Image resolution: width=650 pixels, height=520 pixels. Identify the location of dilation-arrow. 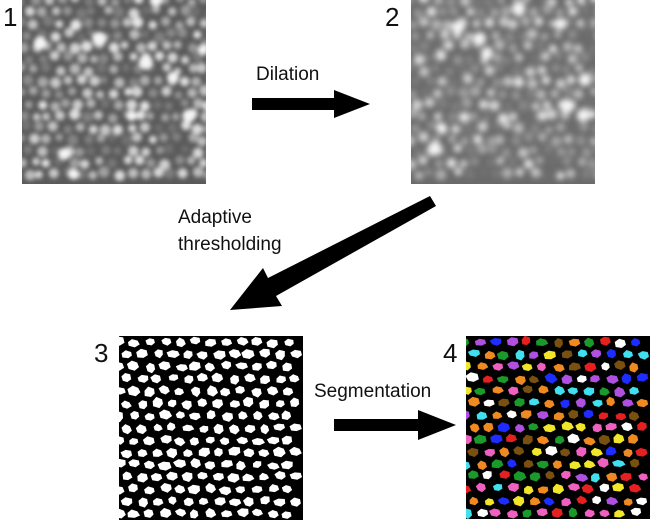
(311, 104).